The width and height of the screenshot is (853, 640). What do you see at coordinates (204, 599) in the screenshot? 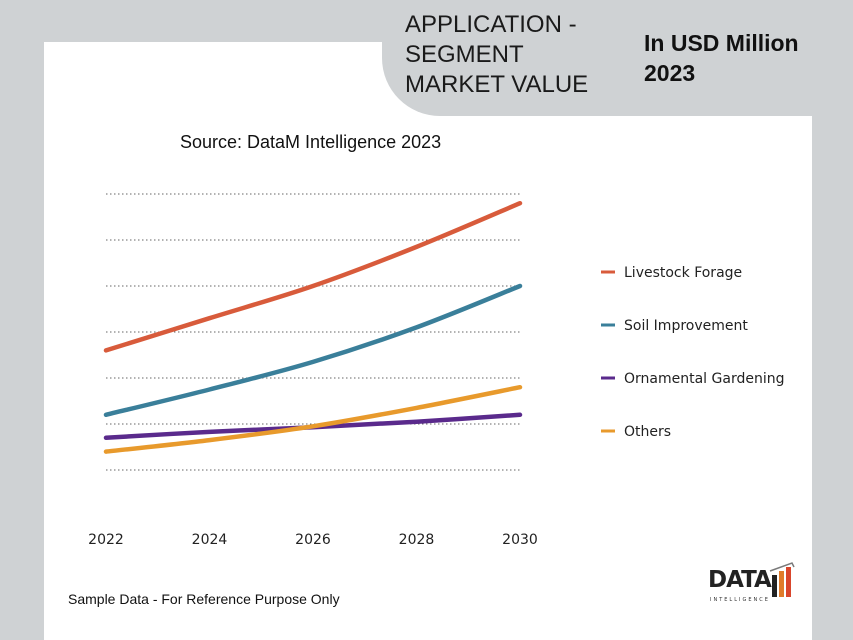
I see `footer-note: Sample Data - For Reference Purpose Only` at bounding box center [204, 599].